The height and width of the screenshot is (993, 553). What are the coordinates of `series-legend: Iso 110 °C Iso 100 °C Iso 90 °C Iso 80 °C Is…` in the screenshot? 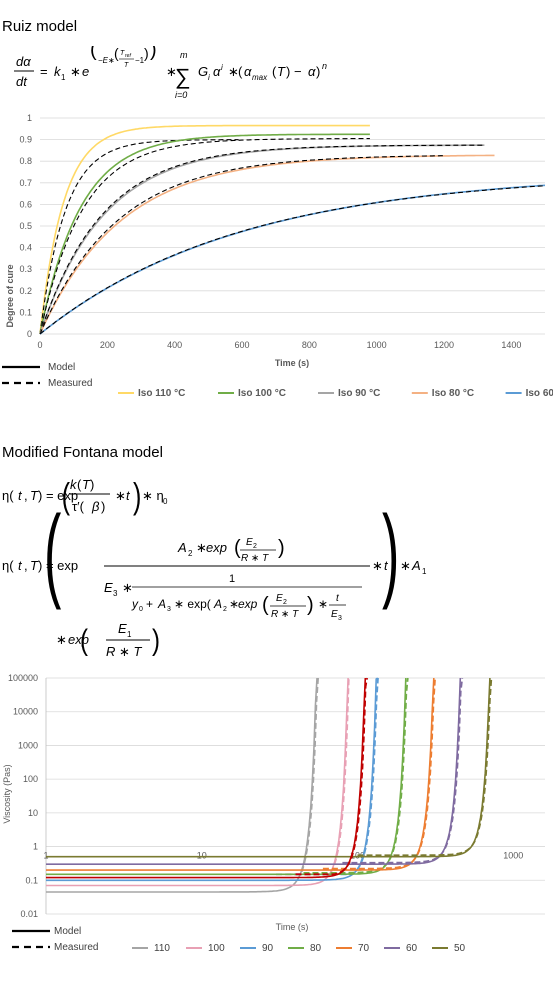 It's located at (335, 393).